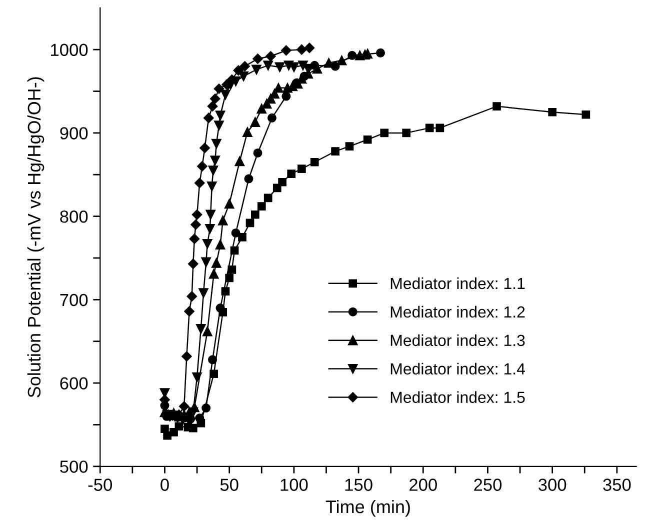 The width and height of the screenshot is (646, 527). What do you see at coordinates (368, 508) in the screenshot?
I see `x-axis-title: Time (min)` at bounding box center [368, 508].